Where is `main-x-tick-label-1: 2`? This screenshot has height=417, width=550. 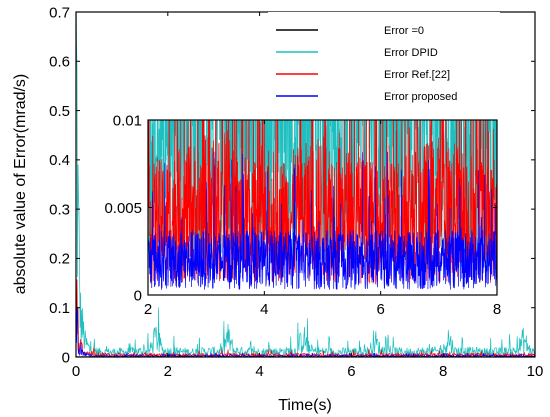 main-x-tick-label-1: 2 is located at coordinates (168, 371).